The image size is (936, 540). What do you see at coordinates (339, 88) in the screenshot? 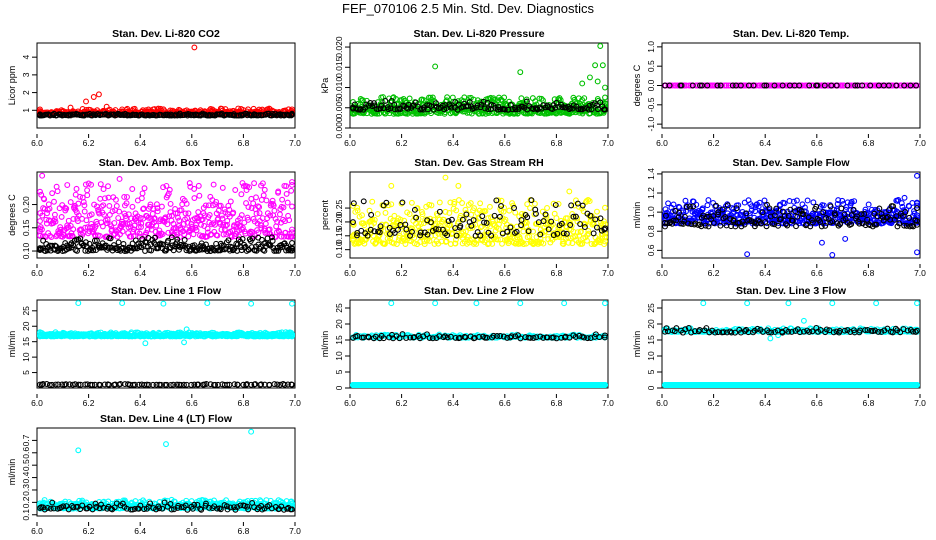
I see `y-tick-label: 0.010` at bounding box center [339, 88].